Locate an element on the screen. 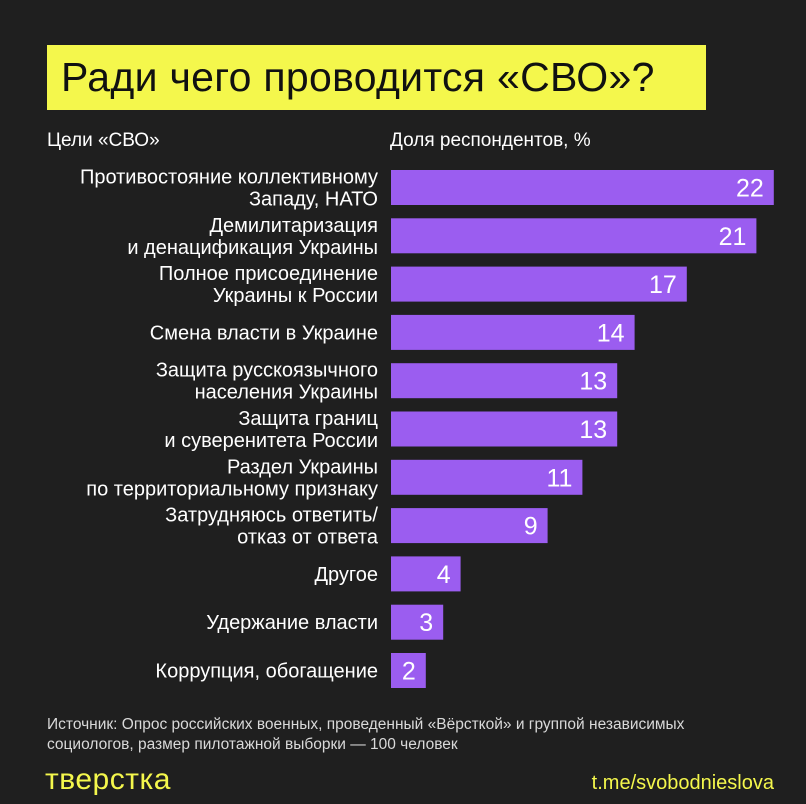  bar-value-label: 17 is located at coordinates (663, 285).